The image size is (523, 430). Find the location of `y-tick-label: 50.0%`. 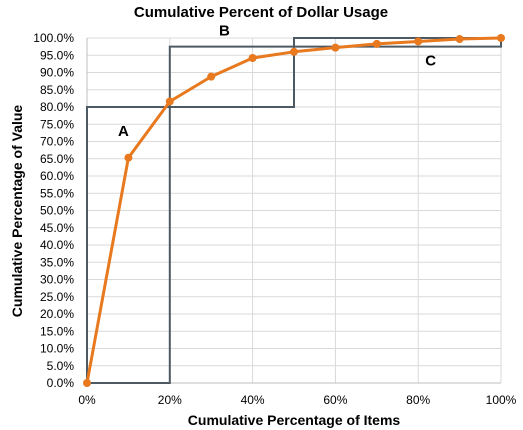

y-tick-label: 50.0% is located at coordinates (57, 211).